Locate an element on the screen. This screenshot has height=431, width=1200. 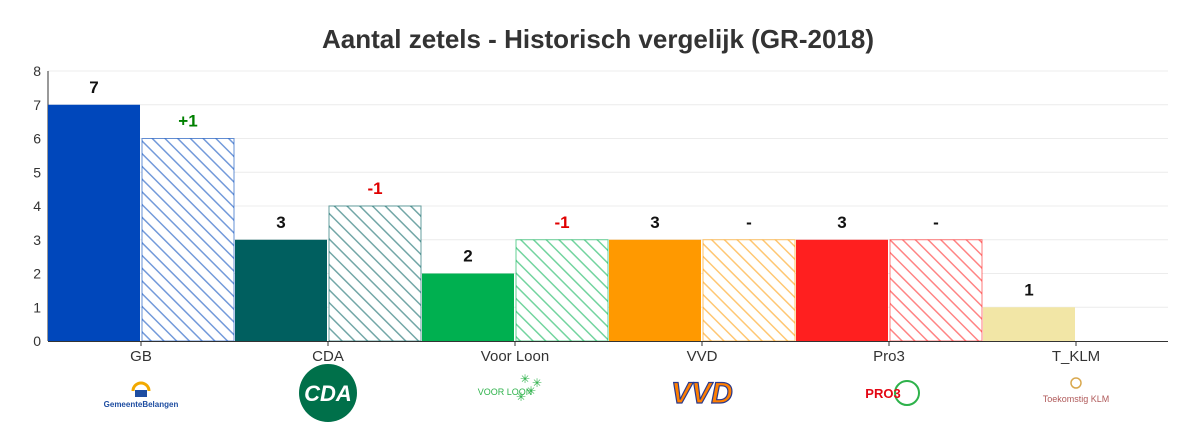
bar-current-pro3 is located at coordinates (842, 290).